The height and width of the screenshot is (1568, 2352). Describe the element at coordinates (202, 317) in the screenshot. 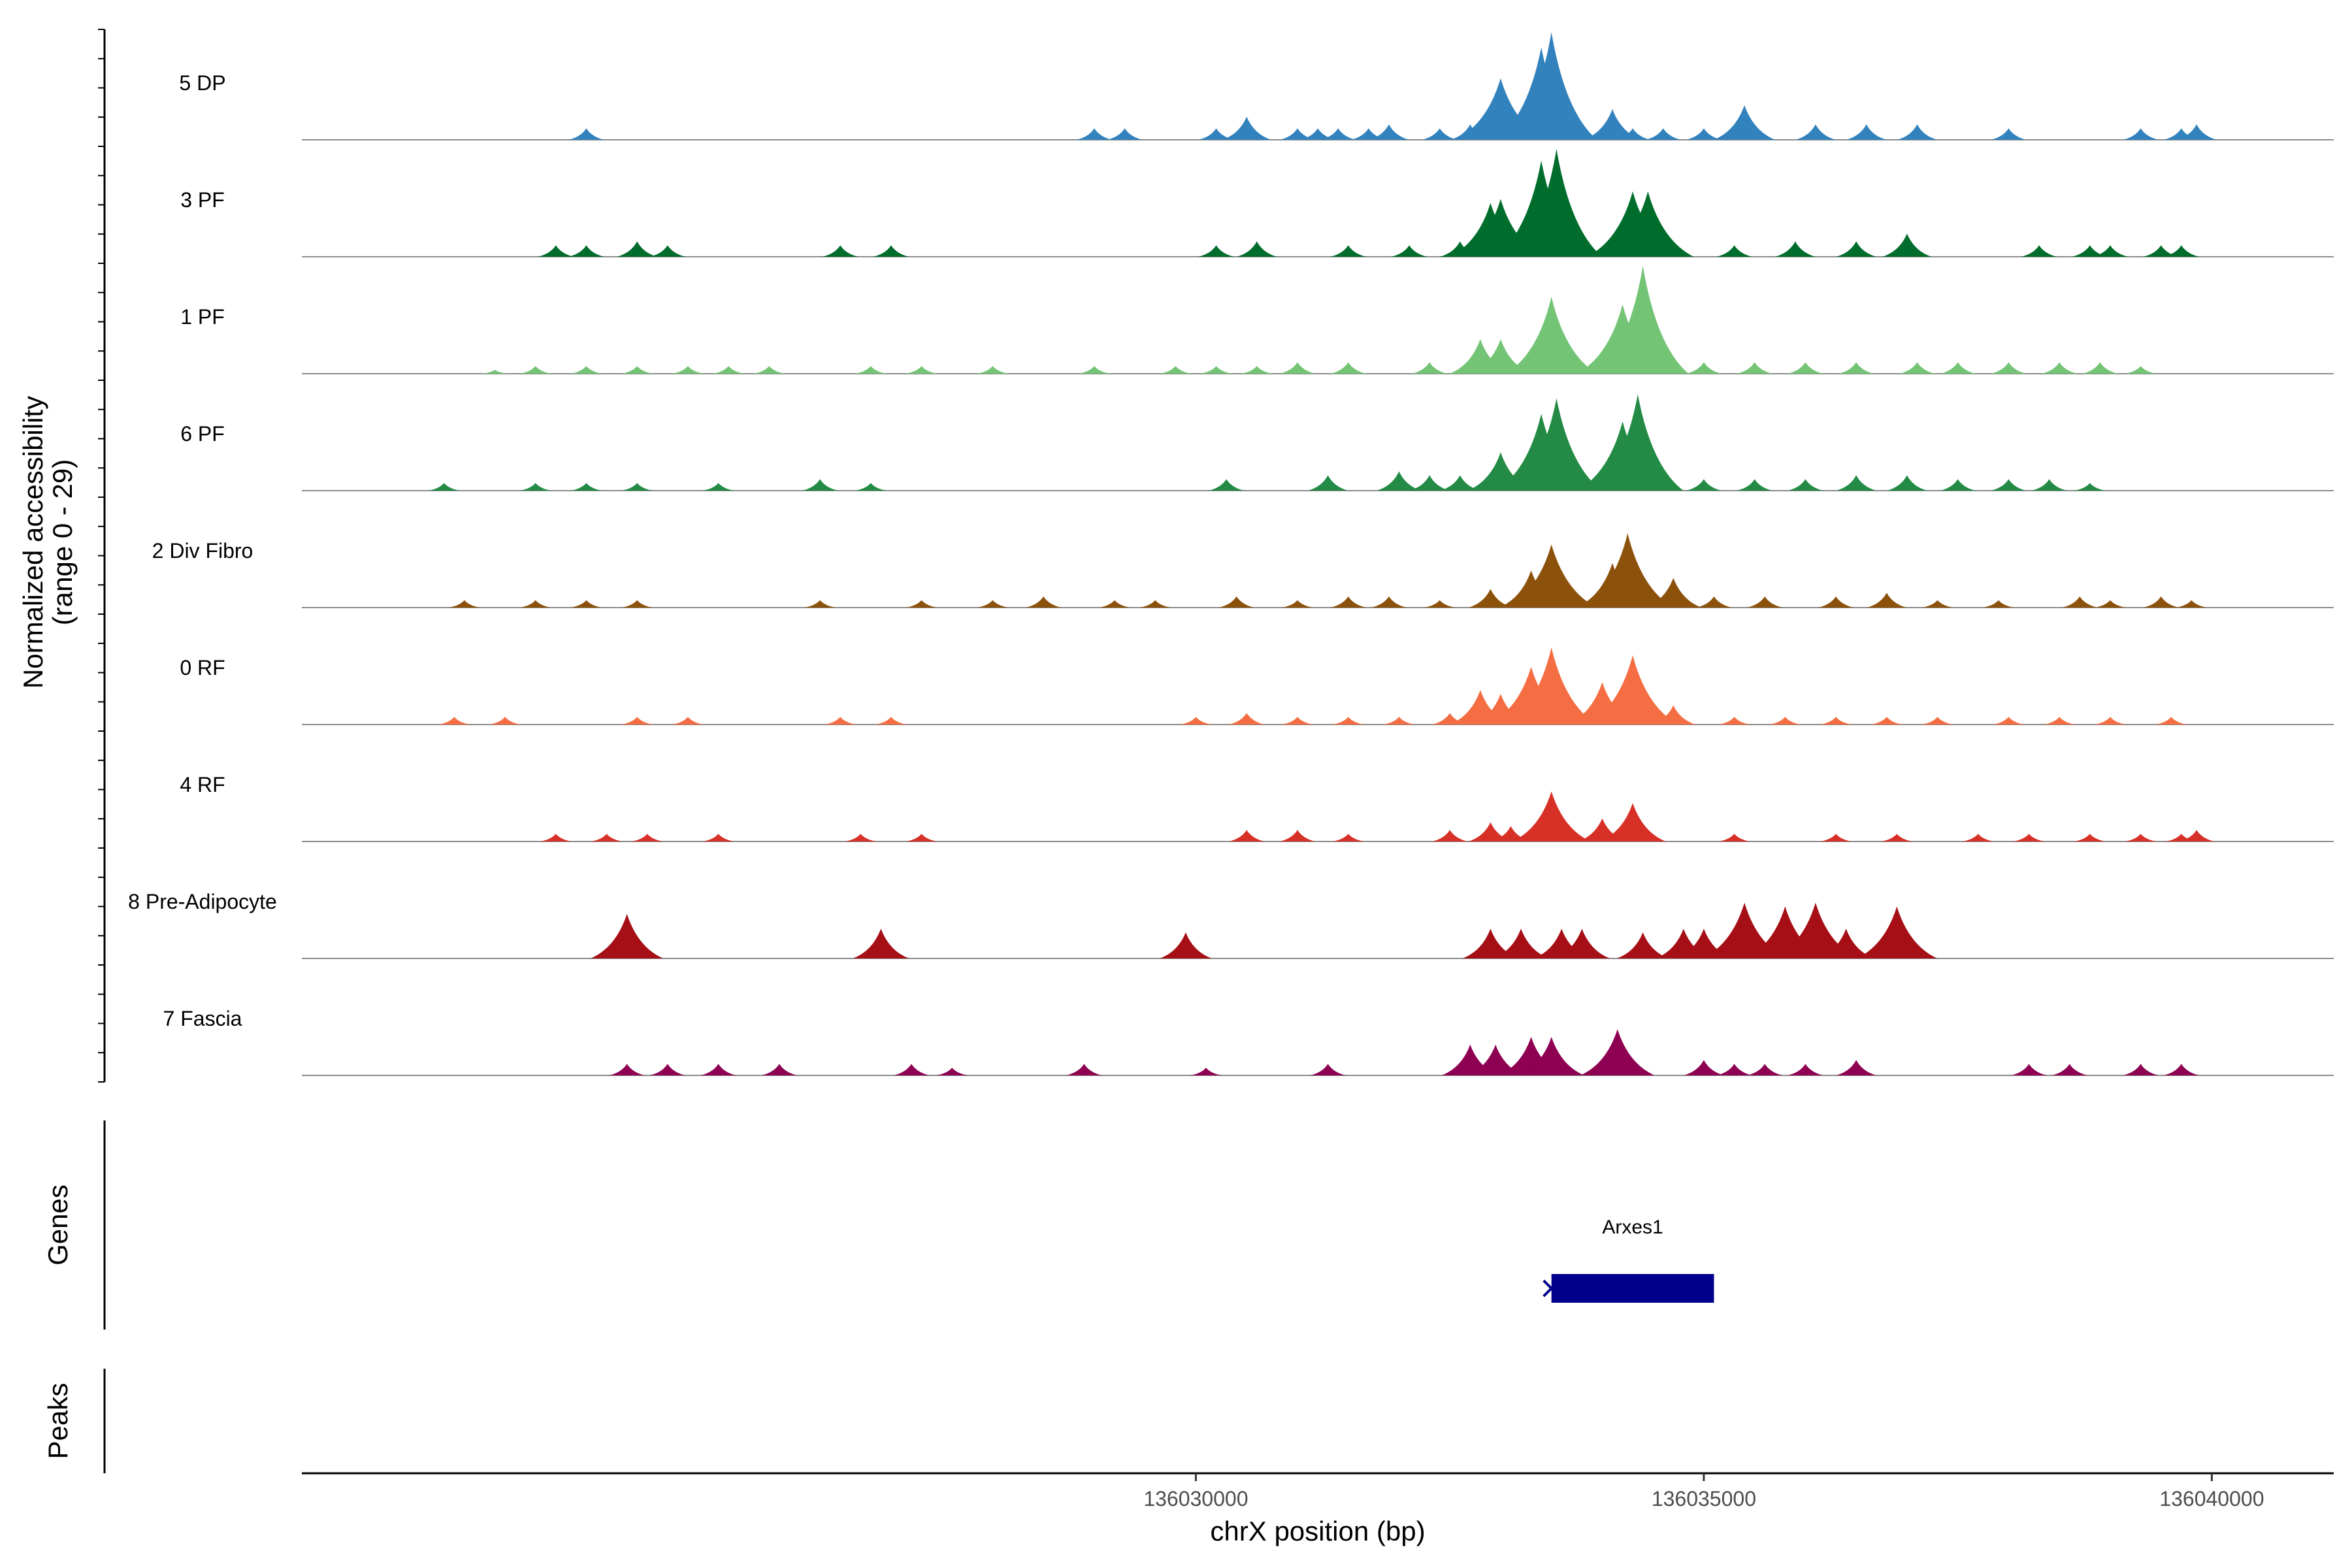

I see `track-label: 1 PF` at that location.